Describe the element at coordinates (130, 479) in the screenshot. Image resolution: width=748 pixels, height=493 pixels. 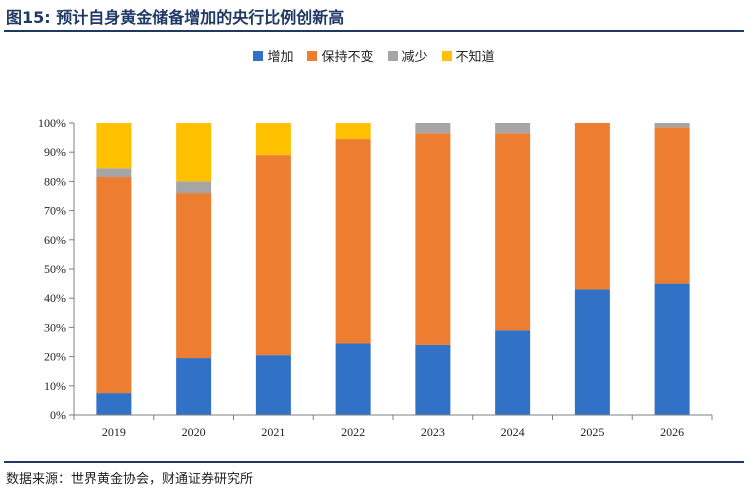
I see `data-source-note: 数据来源：世界黄金协会，财通证券研究所` at that location.